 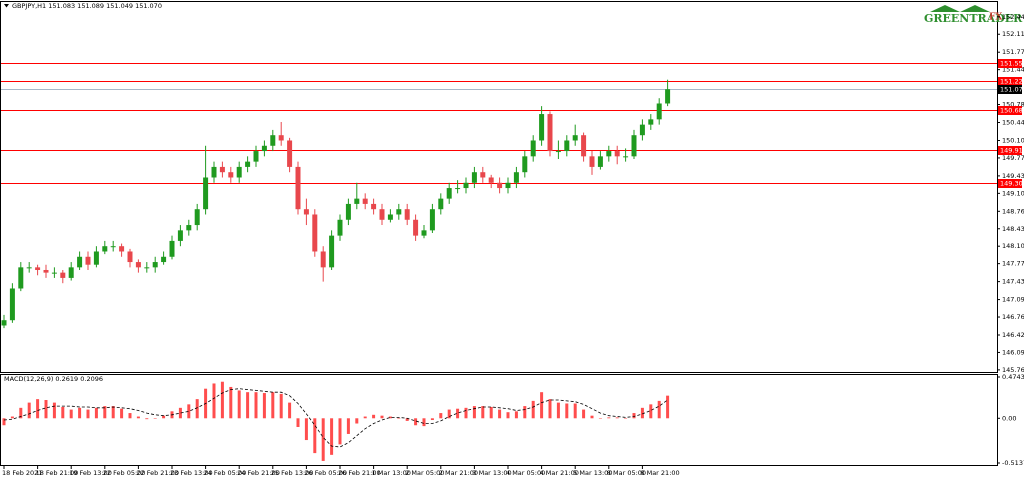 I want to click on signal-line, so click(x=335, y=418).